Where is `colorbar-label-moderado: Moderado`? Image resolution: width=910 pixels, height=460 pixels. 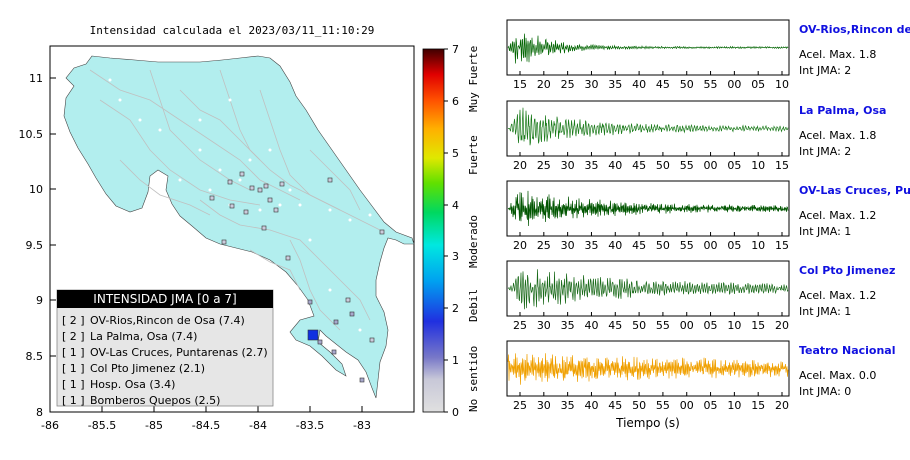
colorbar-label-moderado: Moderado is located at coordinates (473, 241).